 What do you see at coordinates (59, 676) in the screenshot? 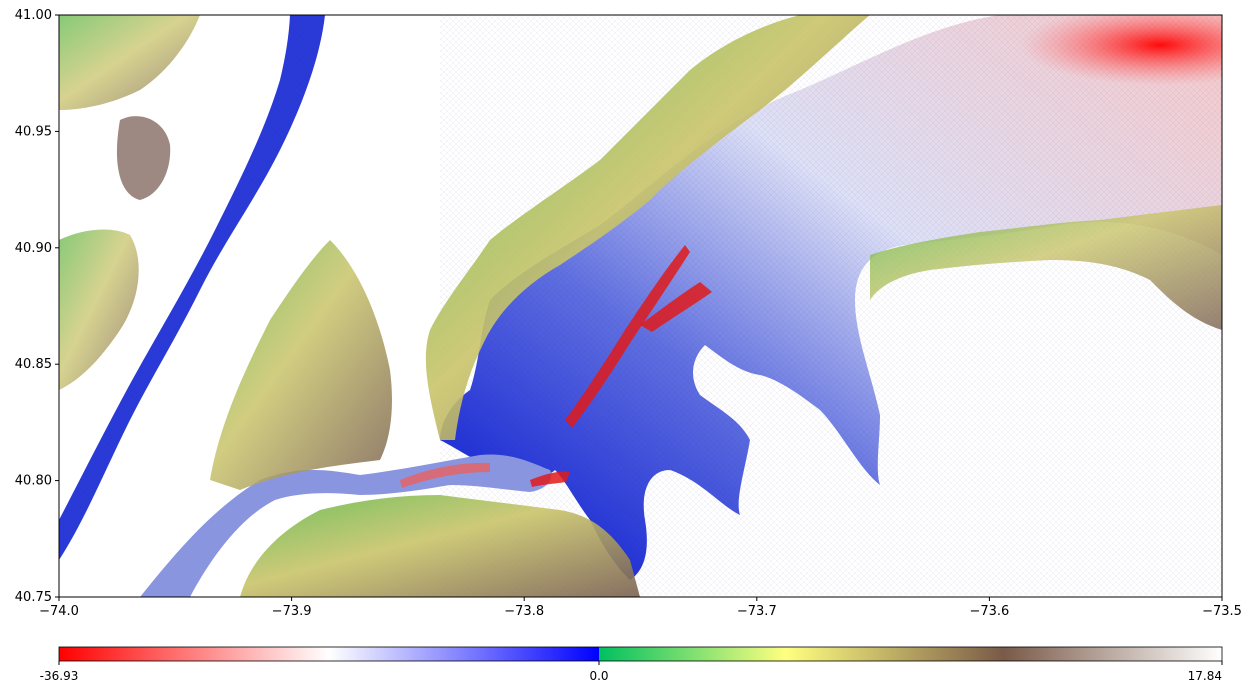
I see `colorbar-label-min: -36.93` at bounding box center [59, 676].